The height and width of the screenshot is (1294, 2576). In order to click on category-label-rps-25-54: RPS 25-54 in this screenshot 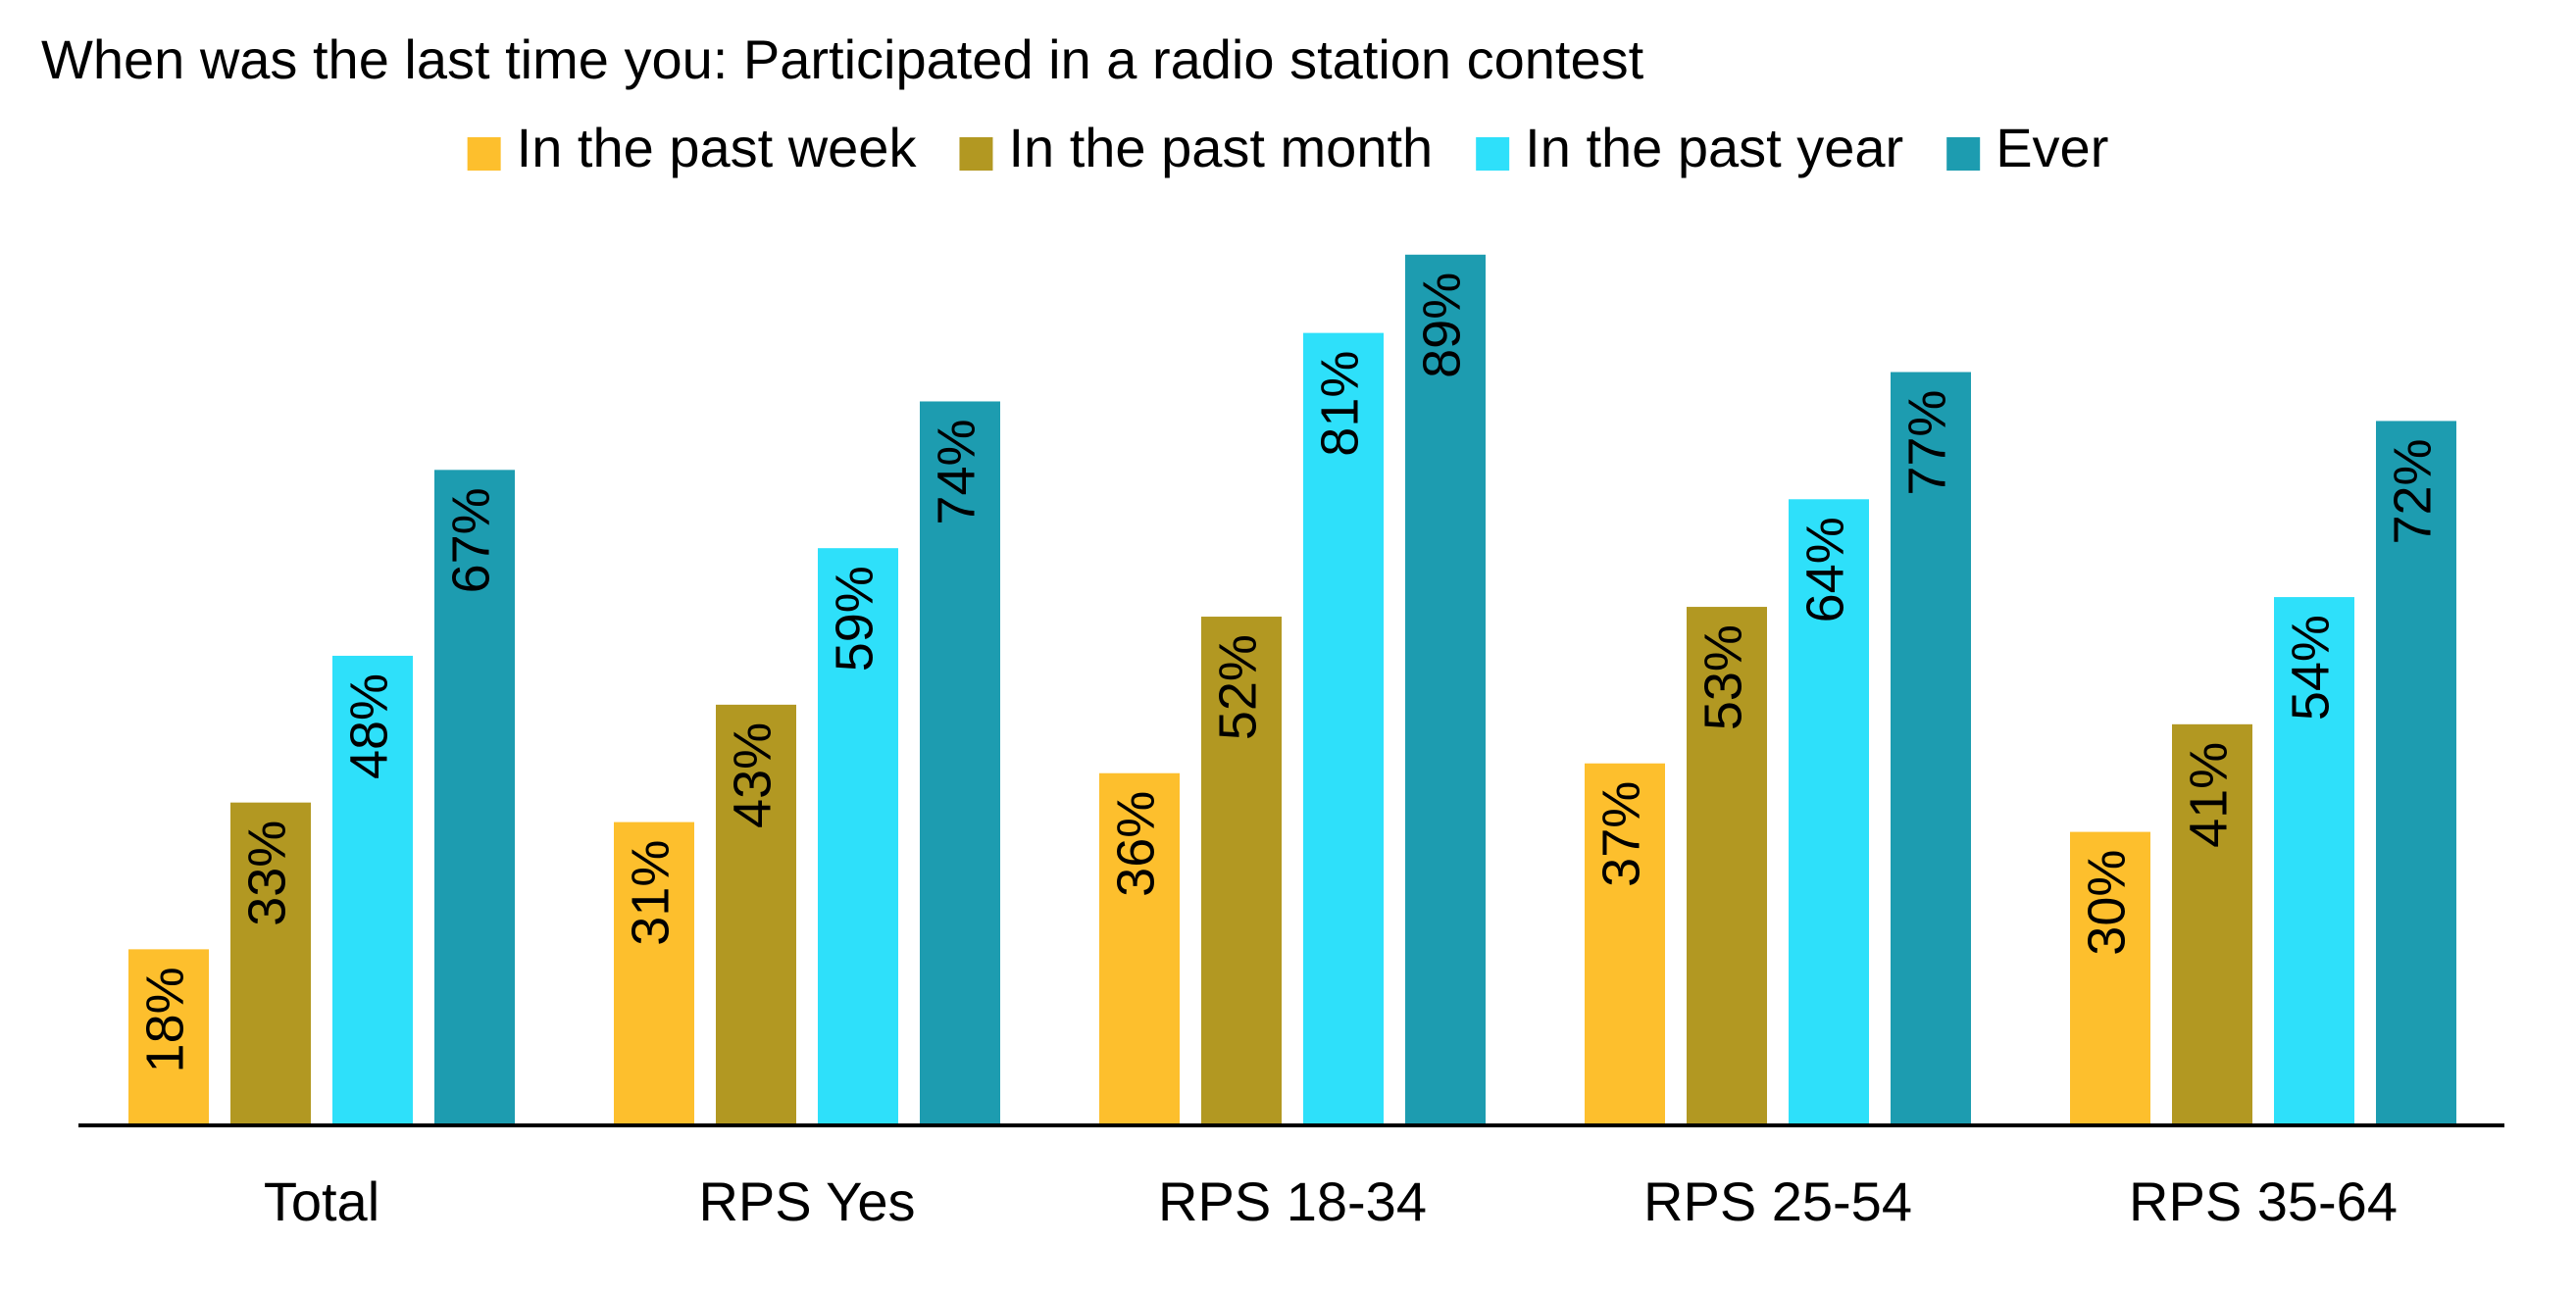, I will do `click(1778, 1201)`.